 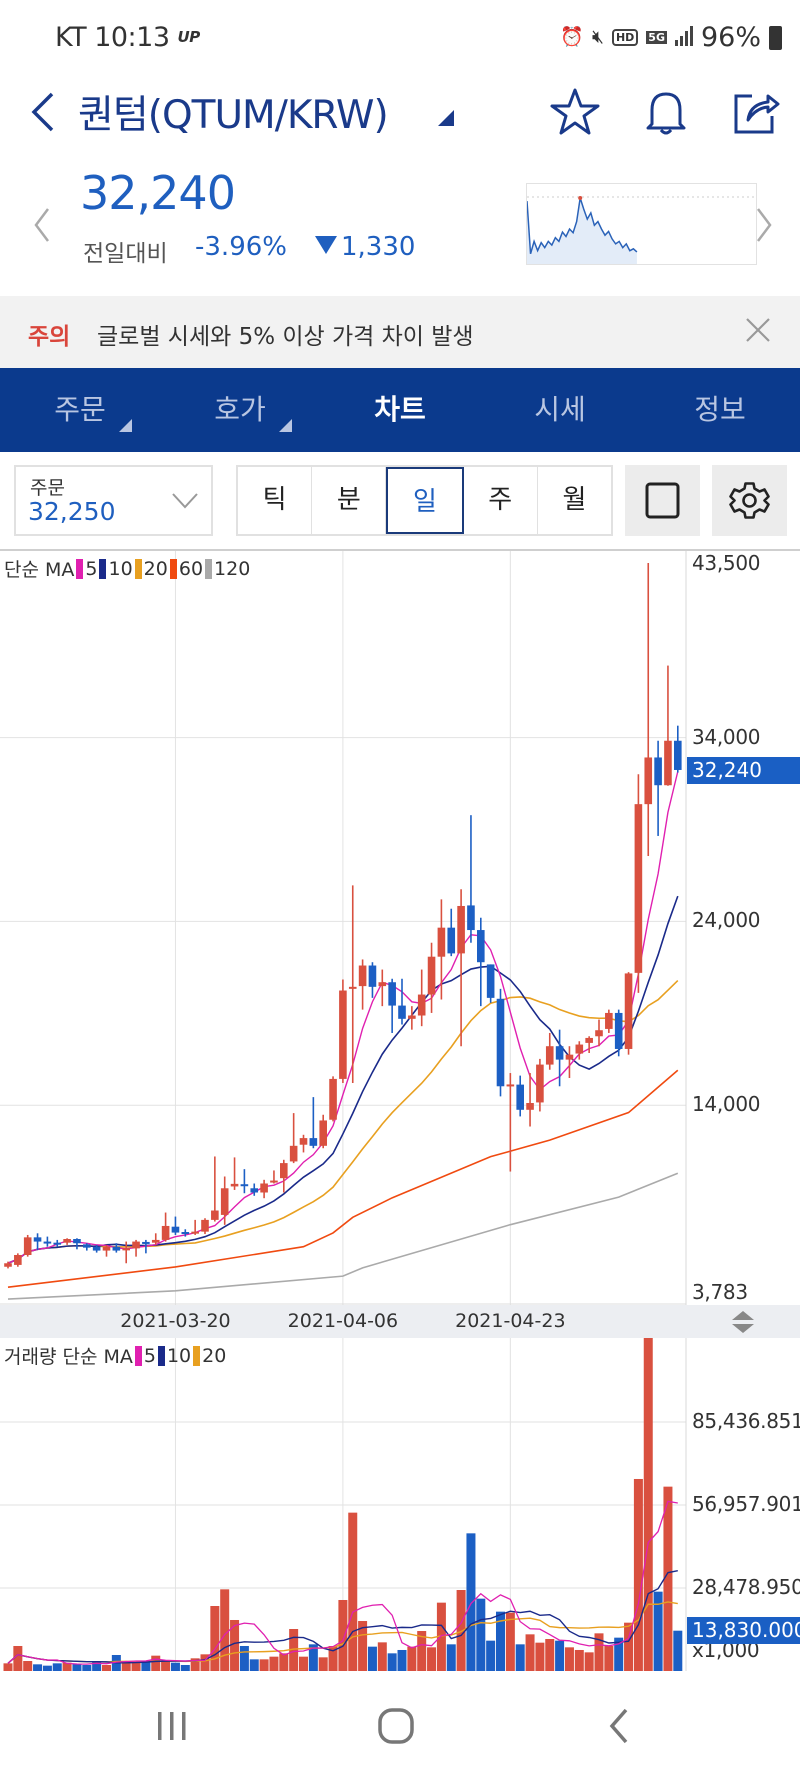 I want to click on close-icon, so click(x=758, y=330).